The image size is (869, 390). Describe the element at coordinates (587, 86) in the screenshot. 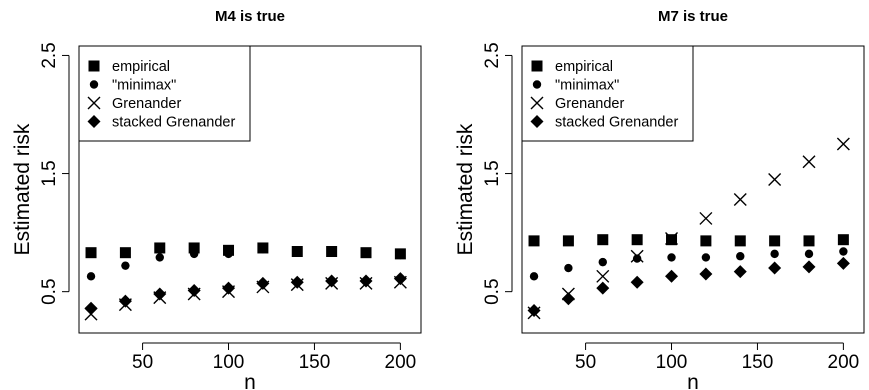

I see `legend-label: "minimax"` at that location.